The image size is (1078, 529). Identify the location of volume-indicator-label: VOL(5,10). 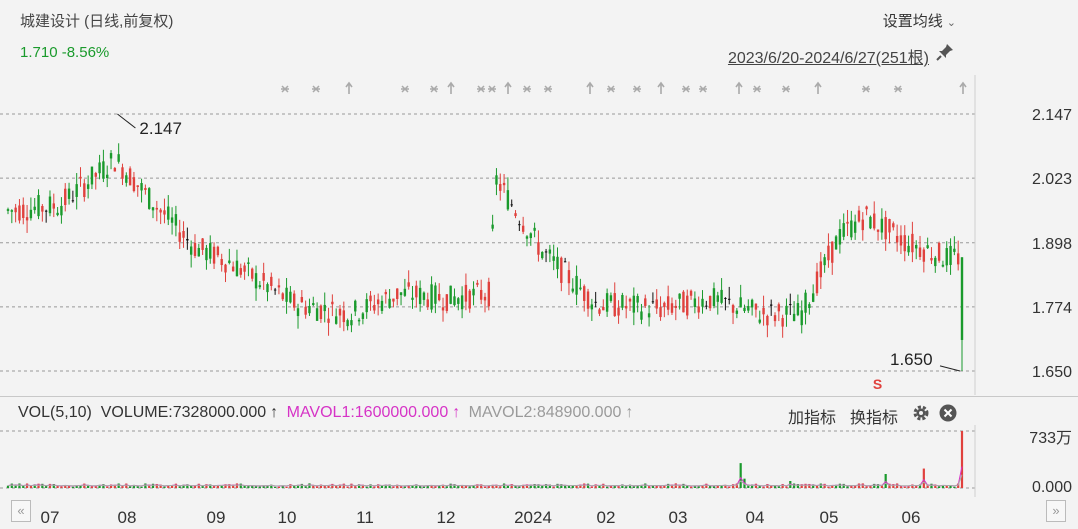
(55, 412).